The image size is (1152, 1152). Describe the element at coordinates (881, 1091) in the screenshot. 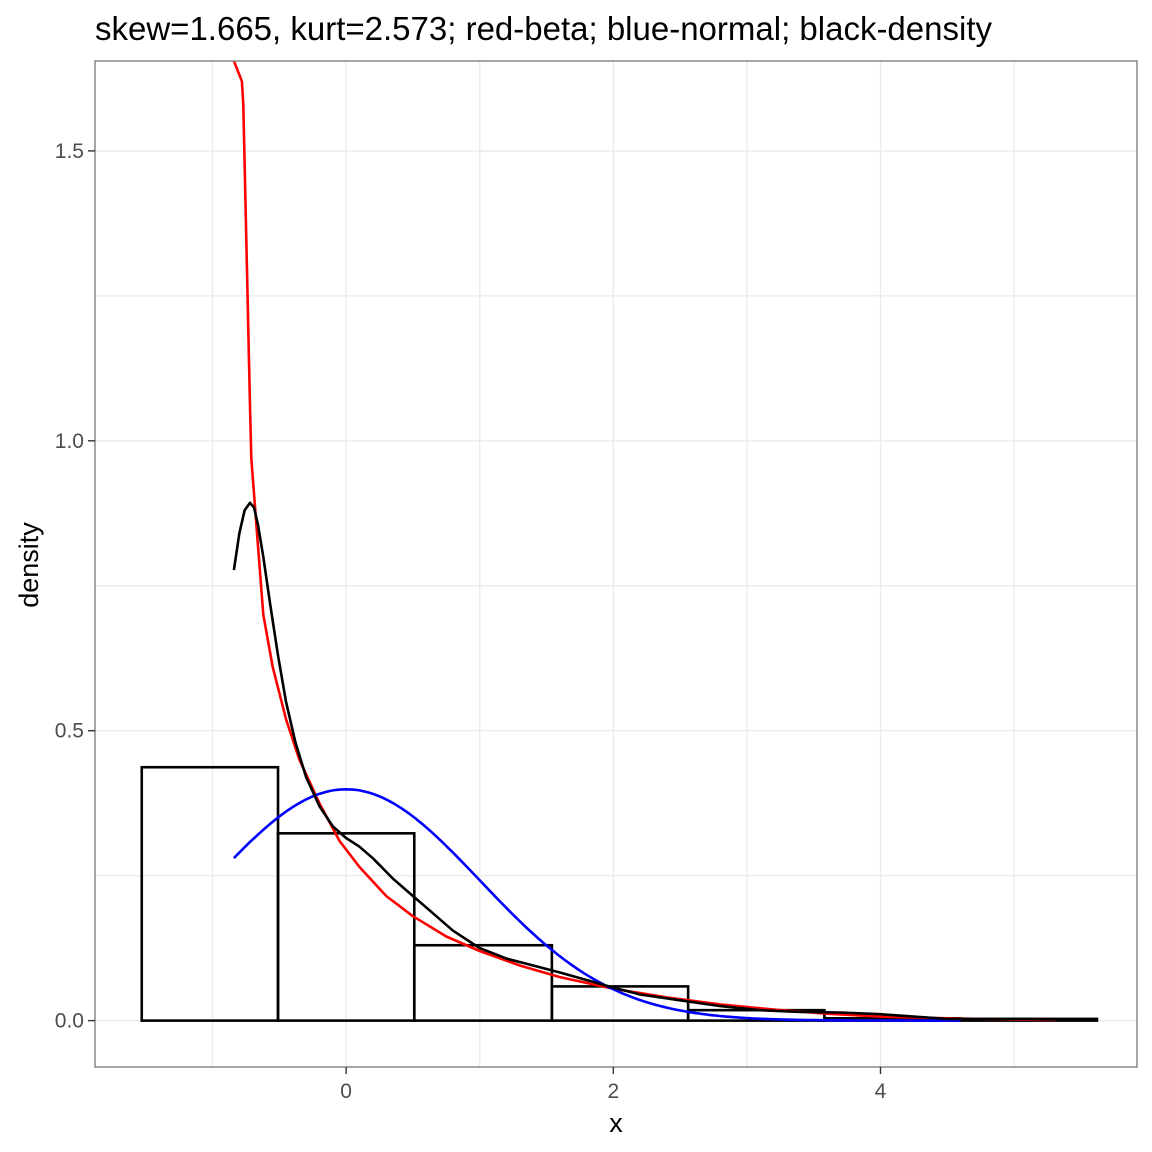

I see `x-tick-label: 4` at that location.